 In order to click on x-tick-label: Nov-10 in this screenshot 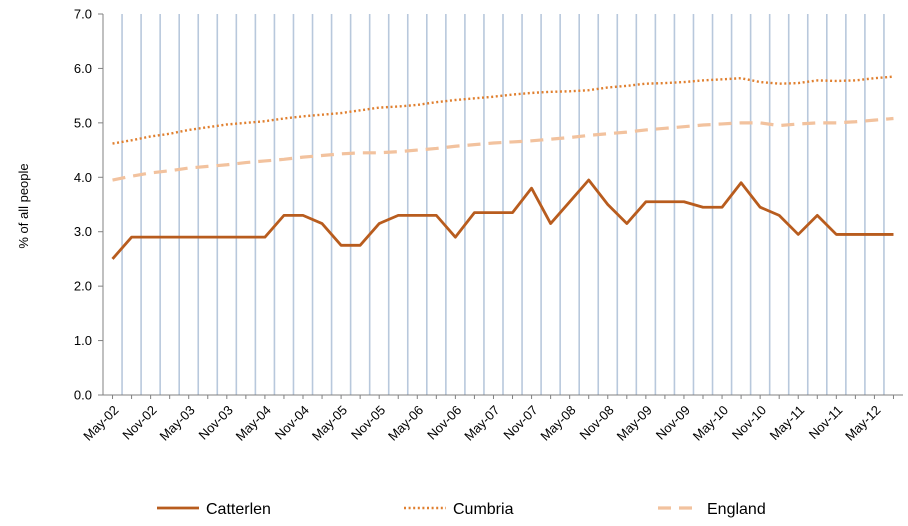, I will do `click(749, 422)`.